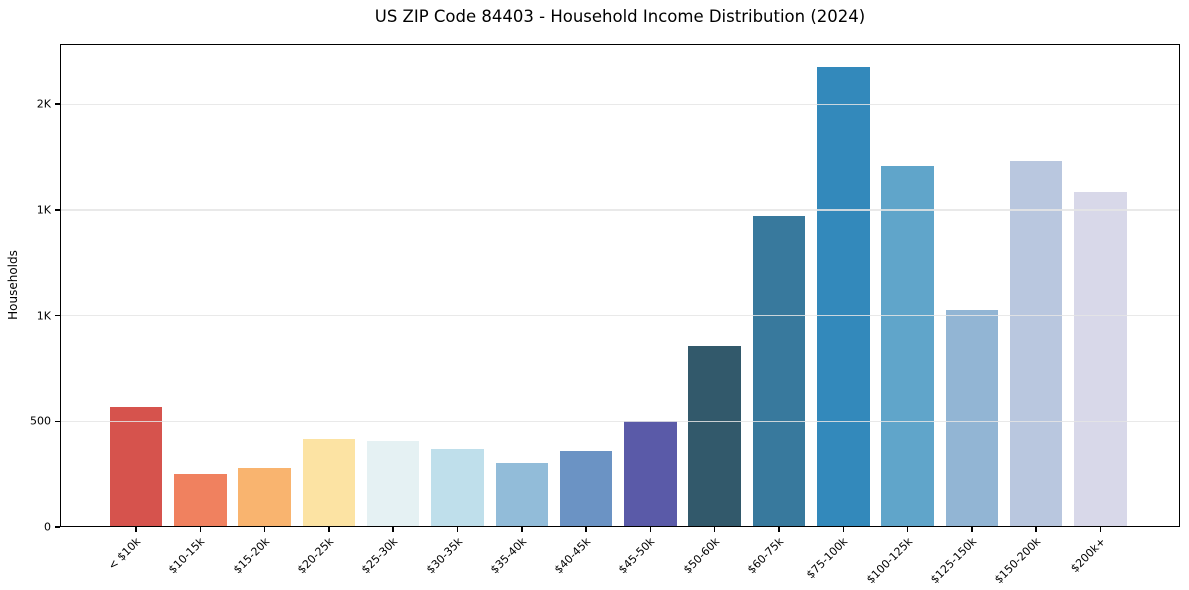  Describe the element at coordinates (586, 488) in the screenshot. I see `bar-40-45k` at that location.